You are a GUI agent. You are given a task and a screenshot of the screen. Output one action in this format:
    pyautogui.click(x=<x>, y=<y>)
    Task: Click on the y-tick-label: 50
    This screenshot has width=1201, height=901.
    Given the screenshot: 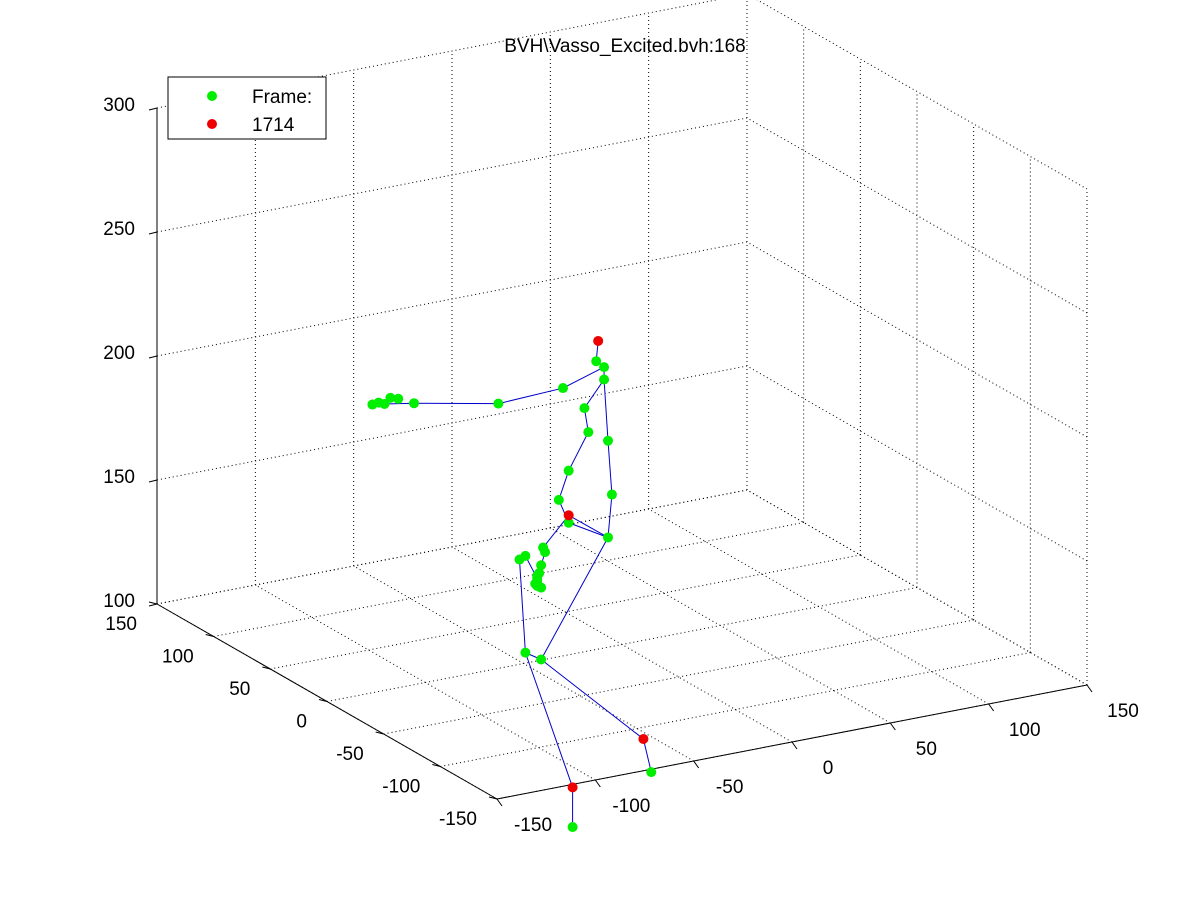 What is the action you would take?
    pyautogui.click(x=239, y=689)
    